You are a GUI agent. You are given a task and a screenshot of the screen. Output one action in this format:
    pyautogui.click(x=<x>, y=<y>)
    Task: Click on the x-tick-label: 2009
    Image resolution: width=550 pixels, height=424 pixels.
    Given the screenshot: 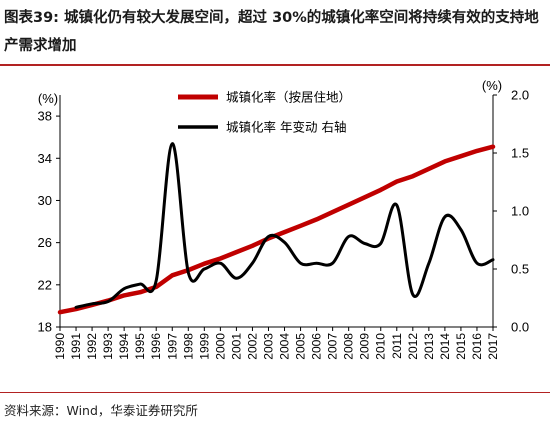 What is the action you would take?
    pyautogui.click(x=365, y=346)
    